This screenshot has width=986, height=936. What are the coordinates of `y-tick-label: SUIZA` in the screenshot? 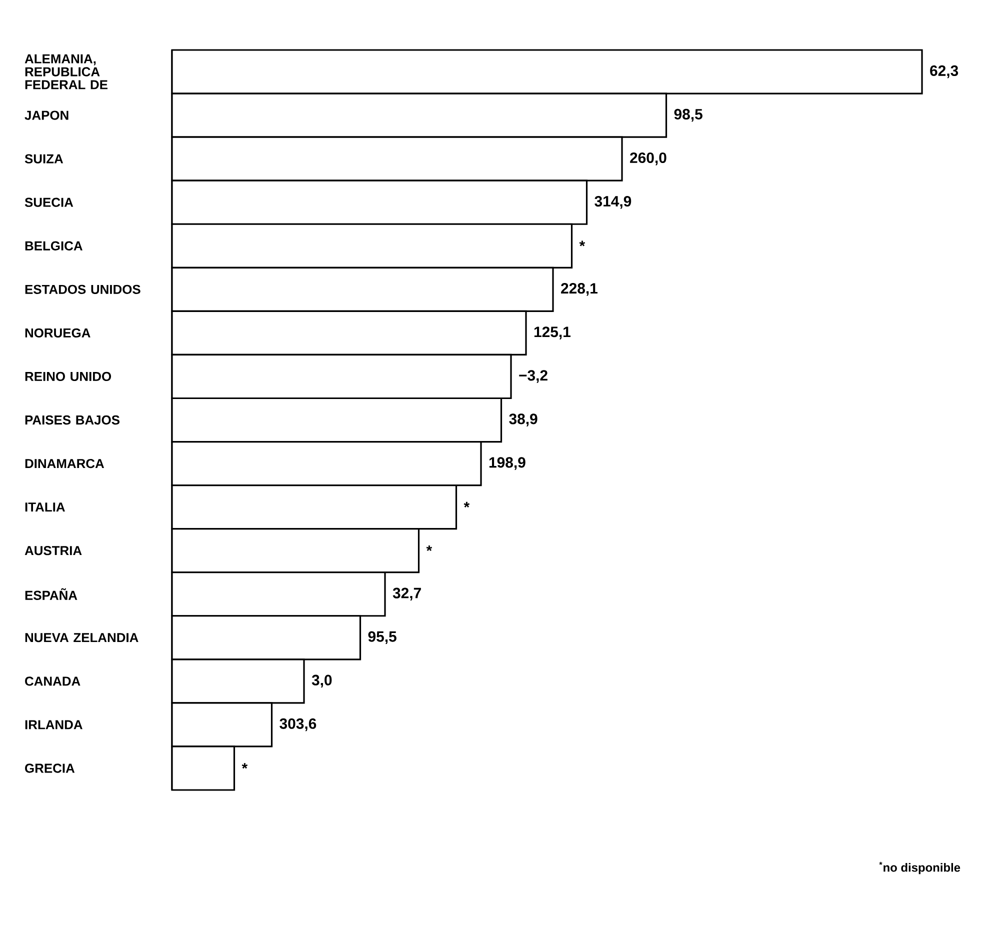 It's located at (44, 159).